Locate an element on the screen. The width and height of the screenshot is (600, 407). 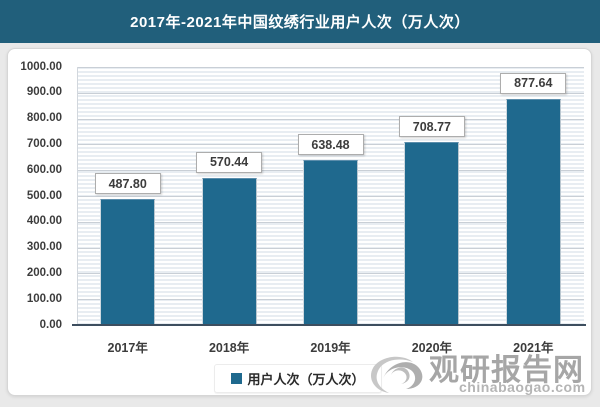
bar-2018年 is located at coordinates (229, 250).